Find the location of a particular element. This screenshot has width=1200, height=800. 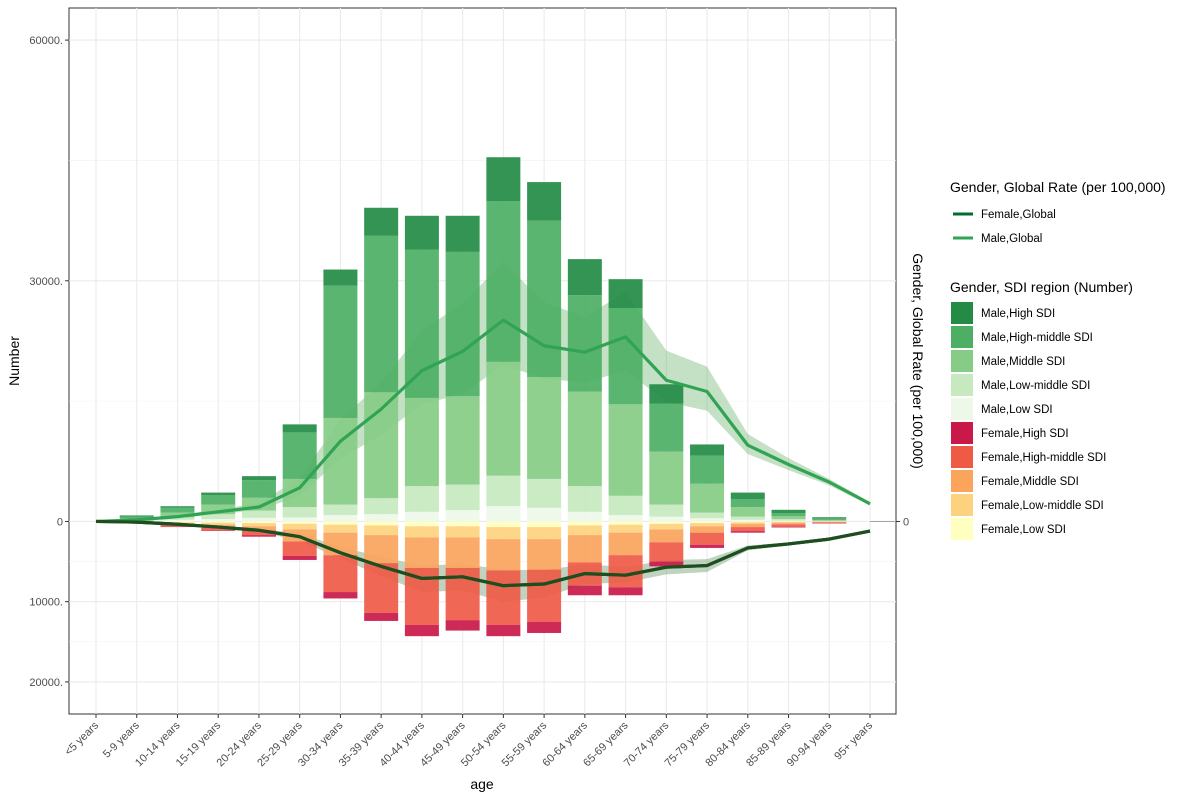

legend-rate-items: Female,Global Male,Global is located at coordinates (1004, 227).